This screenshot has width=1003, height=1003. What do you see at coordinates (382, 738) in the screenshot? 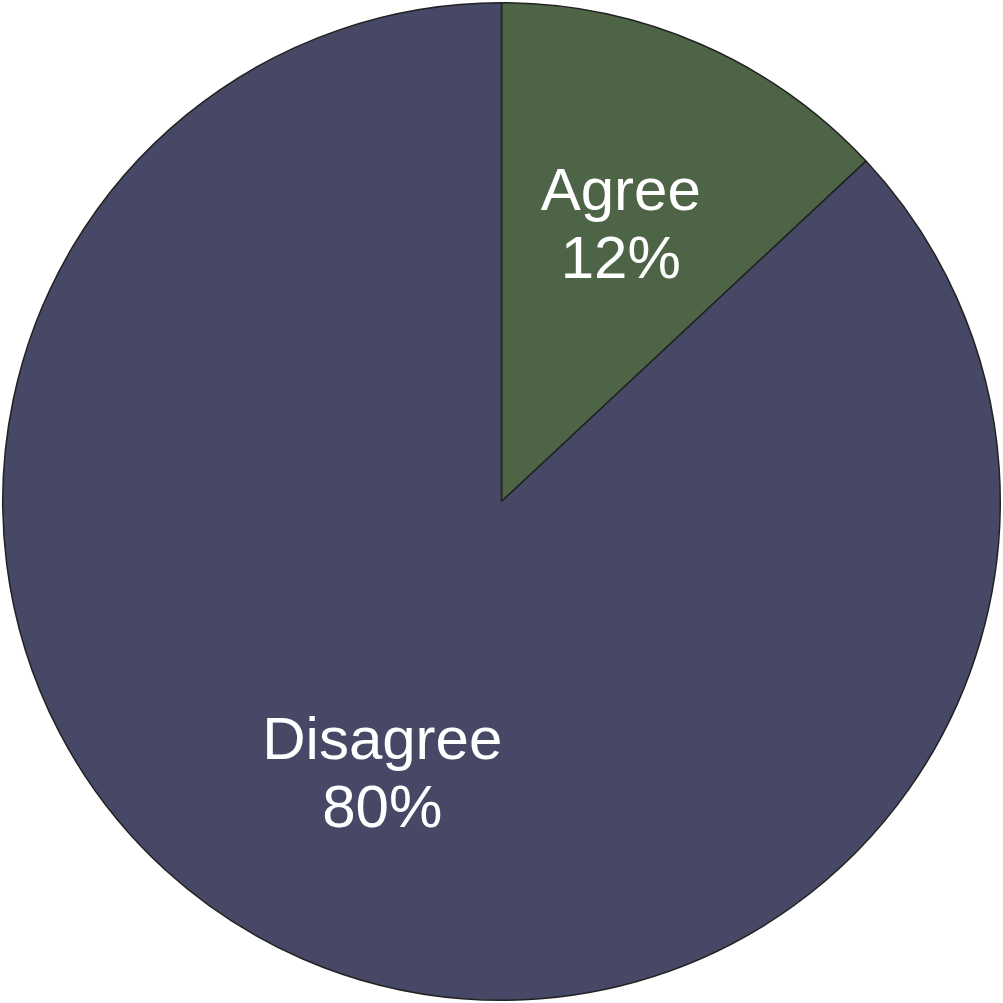
I see `slice-label: Disagree` at bounding box center [382, 738].